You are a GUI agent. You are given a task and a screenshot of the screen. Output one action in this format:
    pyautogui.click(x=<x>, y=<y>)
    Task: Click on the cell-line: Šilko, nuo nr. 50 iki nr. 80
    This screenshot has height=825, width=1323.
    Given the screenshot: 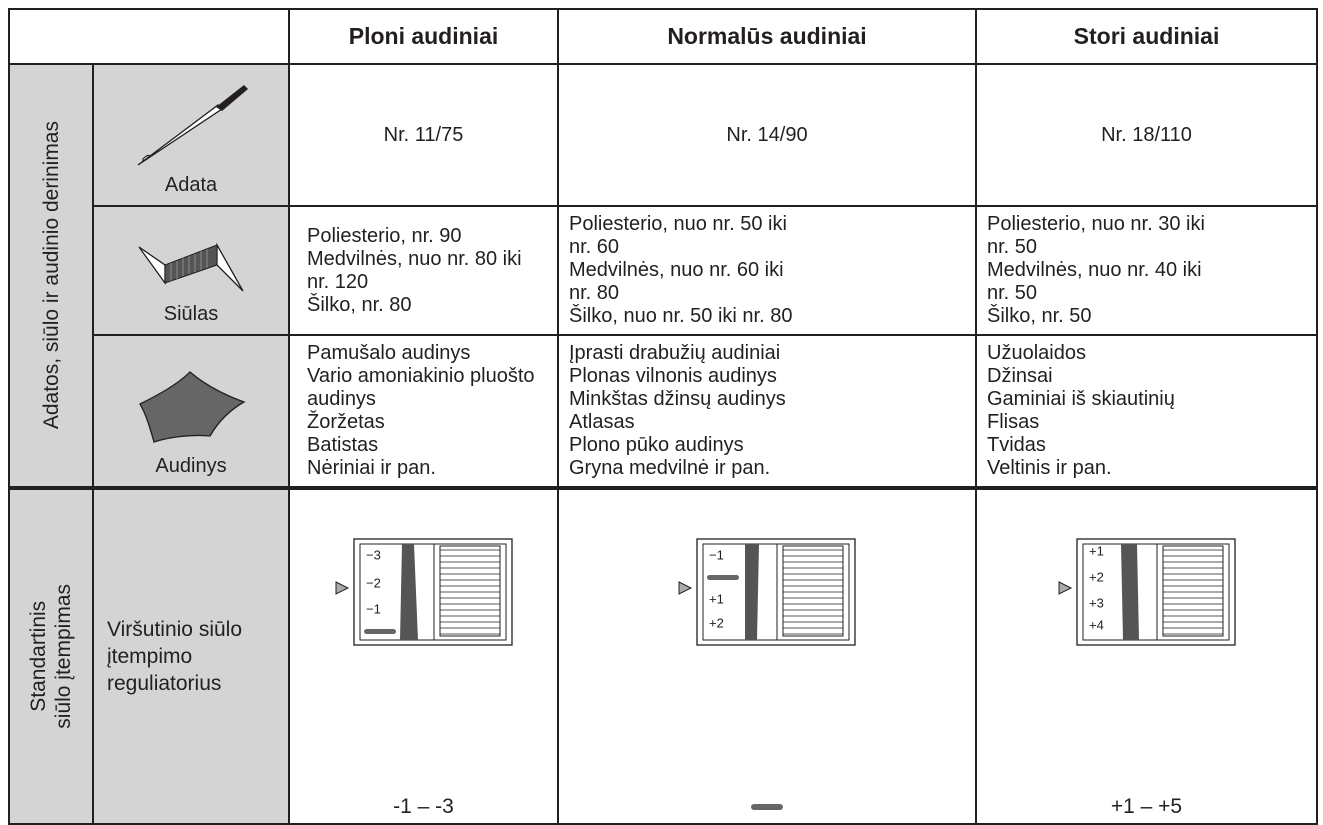 What is the action you would take?
    pyautogui.click(x=681, y=316)
    